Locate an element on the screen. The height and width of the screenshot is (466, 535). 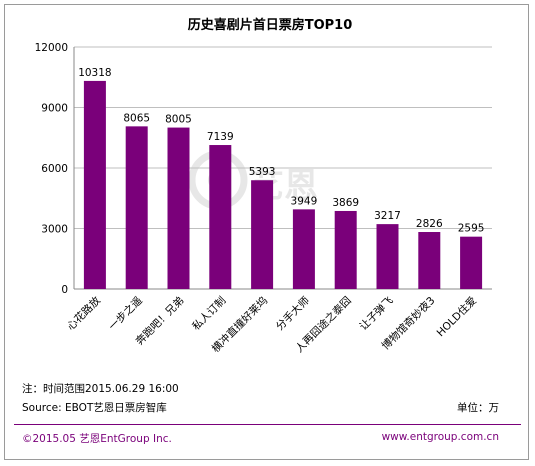
data-label: 2826 is located at coordinates (429, 224).